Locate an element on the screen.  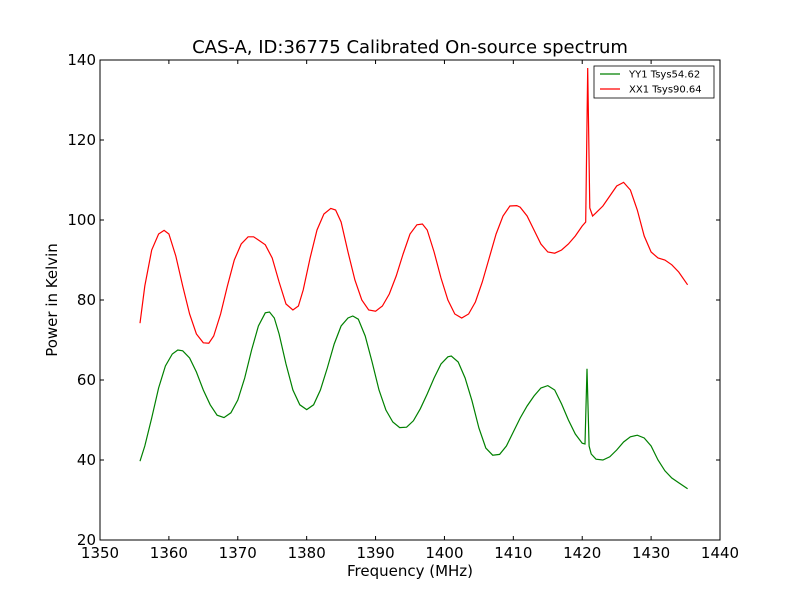
y-axis-label: Power in Kelvin is located at coordinates (52, 300).